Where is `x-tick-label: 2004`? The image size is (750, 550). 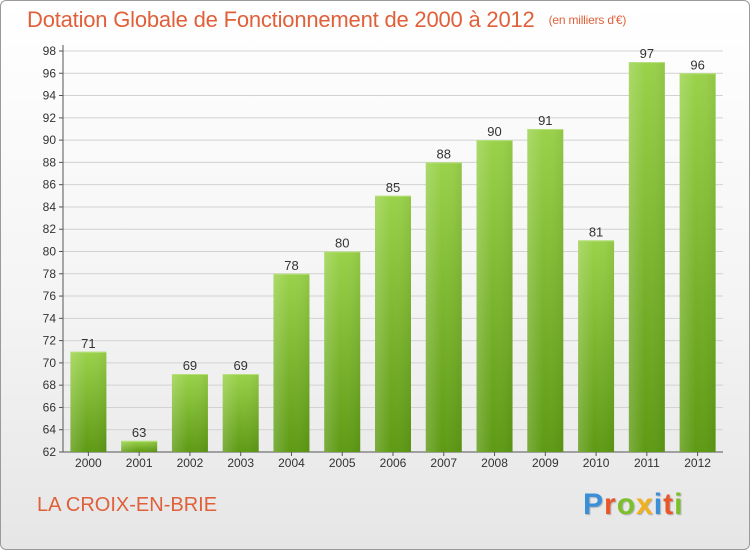
x-tick-label: 2004 is located at coordinates (291, 463).